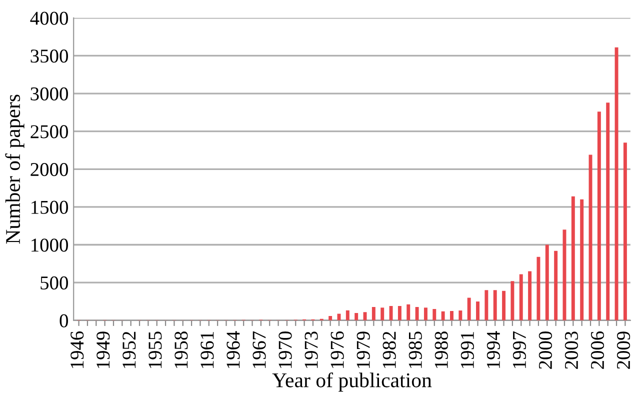 This screenshot has height=398, width=640. I want to click on x-tick-label: 1955, so click(155, 350).